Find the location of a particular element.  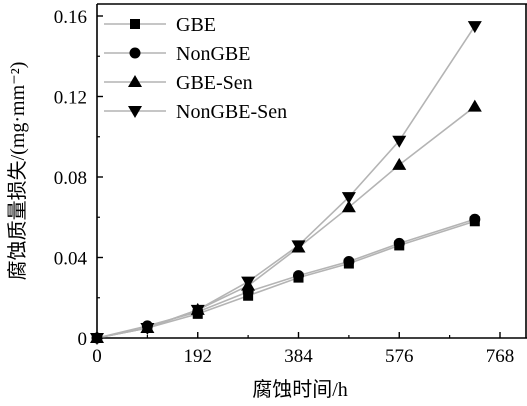

legend-label: GBE is located at coordinates (196, 25).